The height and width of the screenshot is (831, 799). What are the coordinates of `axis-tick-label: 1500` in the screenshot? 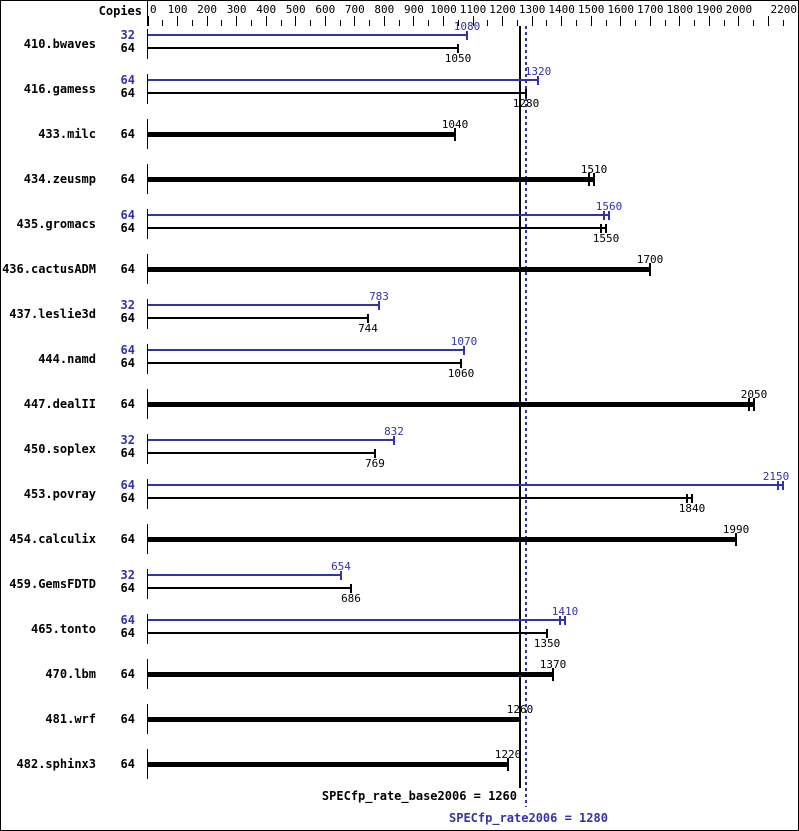 It's located at (591, 9).